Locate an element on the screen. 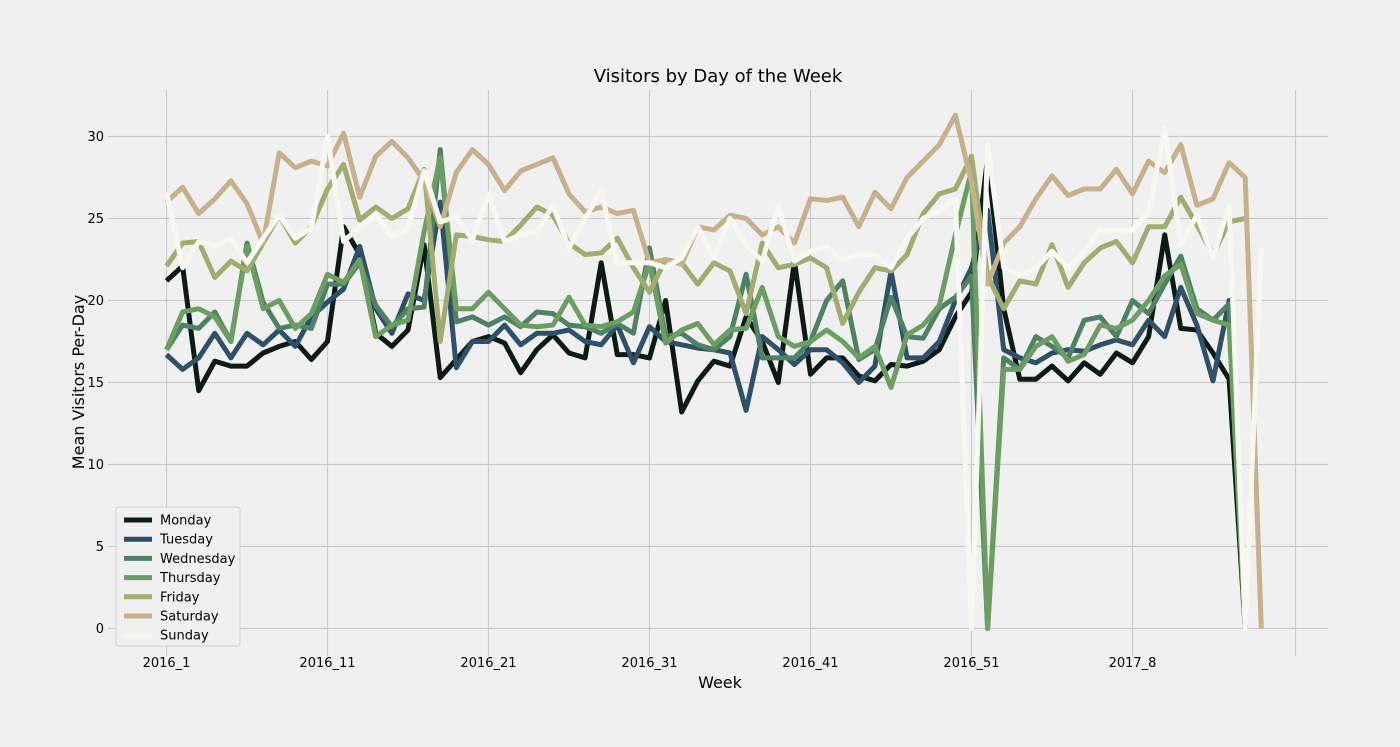 This screenshot has height=747, width=1400. legend-label-monday: Monday is located at coordinates (186, 521).